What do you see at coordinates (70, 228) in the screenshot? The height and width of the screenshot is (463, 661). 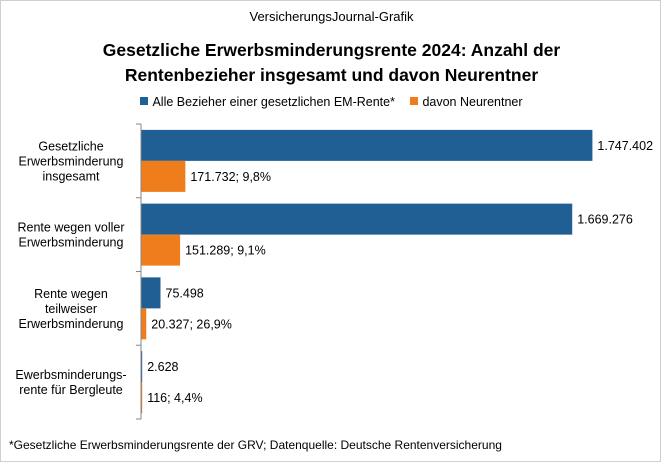 I see `category-label-1-line-0: Rente wegen voller` at bounding box center [70, 228].